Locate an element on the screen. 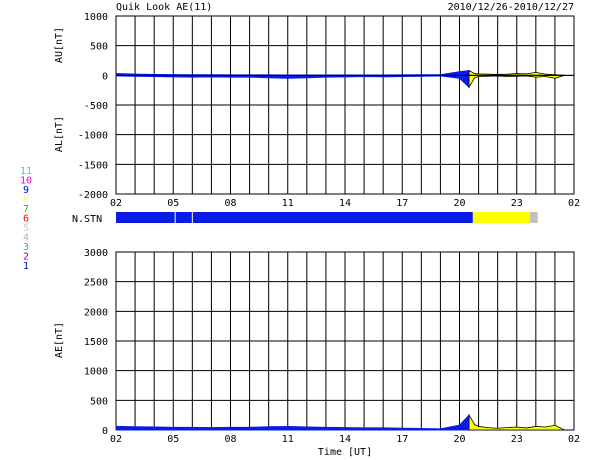 The image size is (590, 460). date-range: 2010/12/26-2010/12/27 is located at coordinates (511, 7).